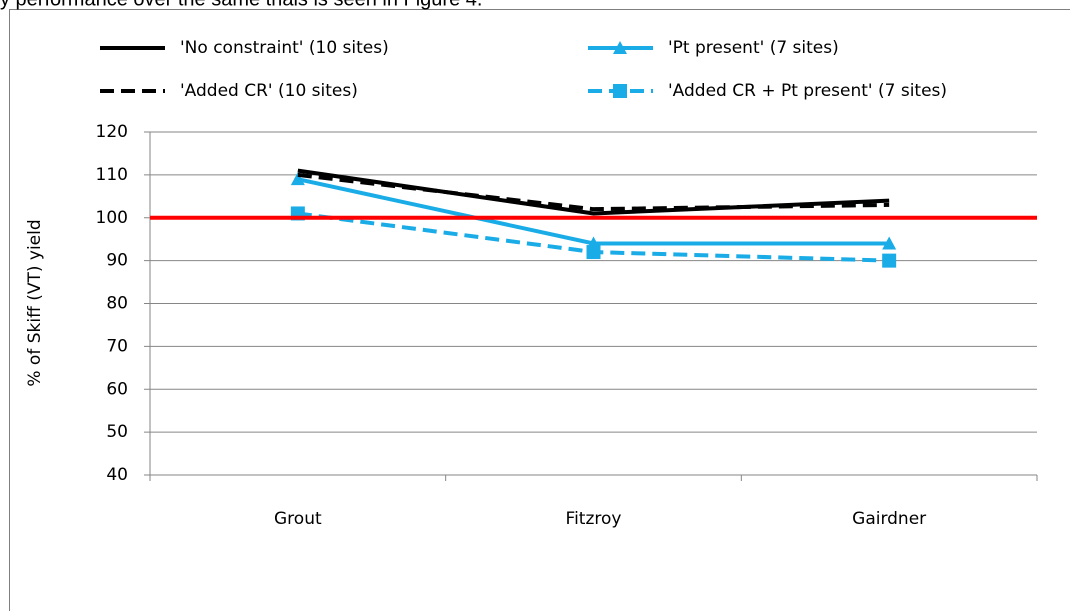  What do you see at coordinates (284, 48) in the screenshot?
I see `legend-label: 'No constraint' (10 sites)` at bounding box center [284, 48].